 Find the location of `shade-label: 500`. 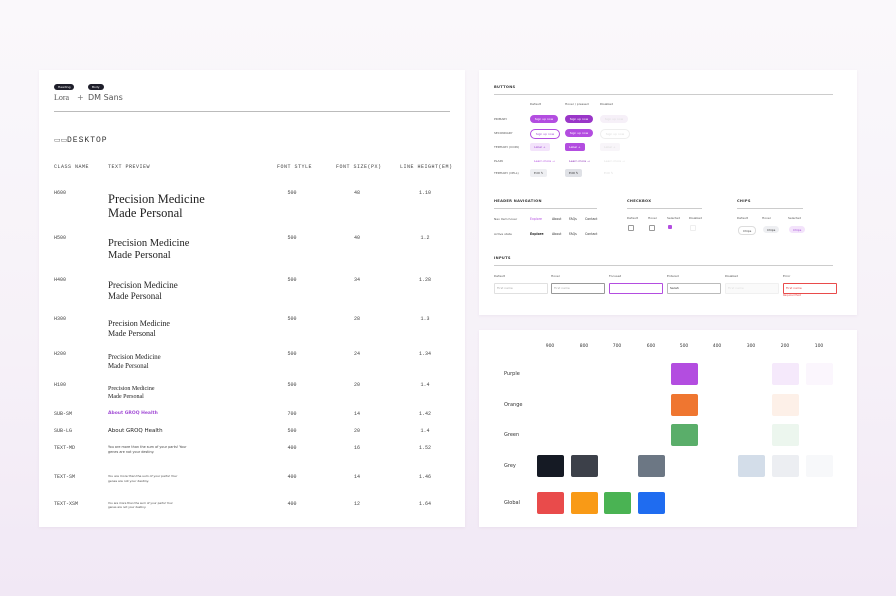

shade-label: 500 is located at coordinates (684, 346).